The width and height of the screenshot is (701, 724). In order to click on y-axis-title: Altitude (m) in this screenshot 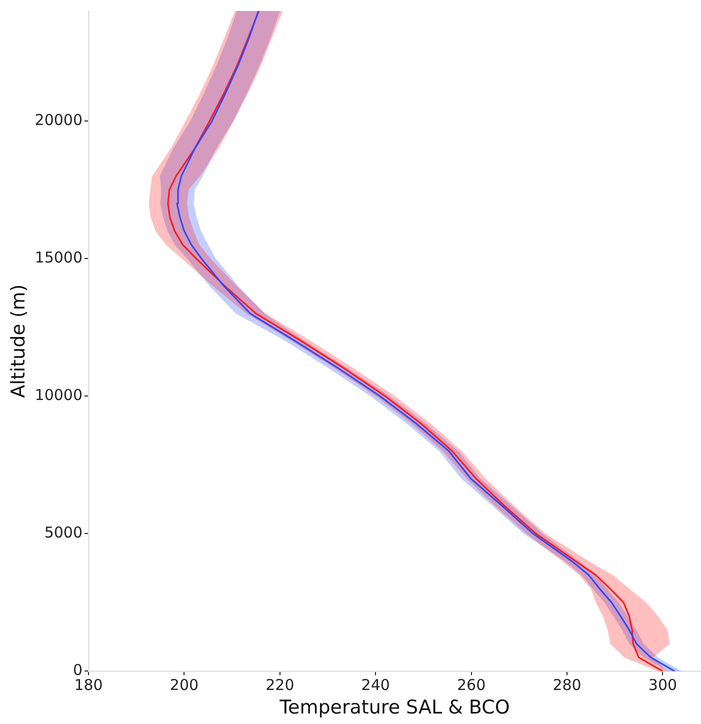, I will do `click(18, 341)`.